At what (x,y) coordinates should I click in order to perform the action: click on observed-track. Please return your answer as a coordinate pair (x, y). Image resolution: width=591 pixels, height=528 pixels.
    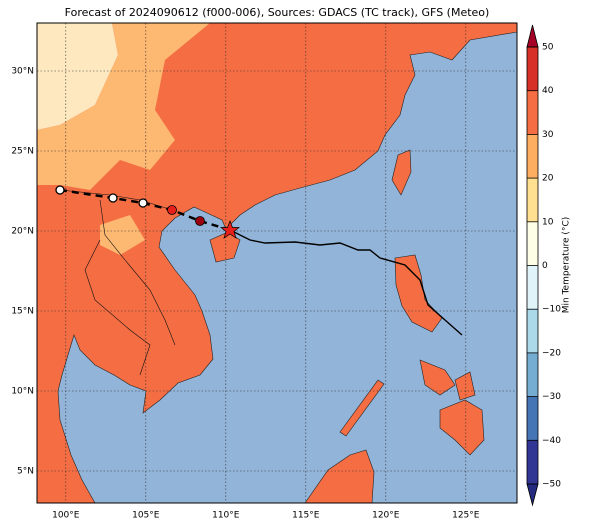
    Looking at the image, I should click on (346, 282).